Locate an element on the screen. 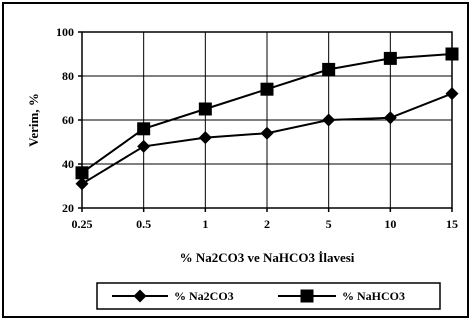 The height and width of the screenshot is (323, 471). x-tick-label: 15 is located at coordinates (452, 224).